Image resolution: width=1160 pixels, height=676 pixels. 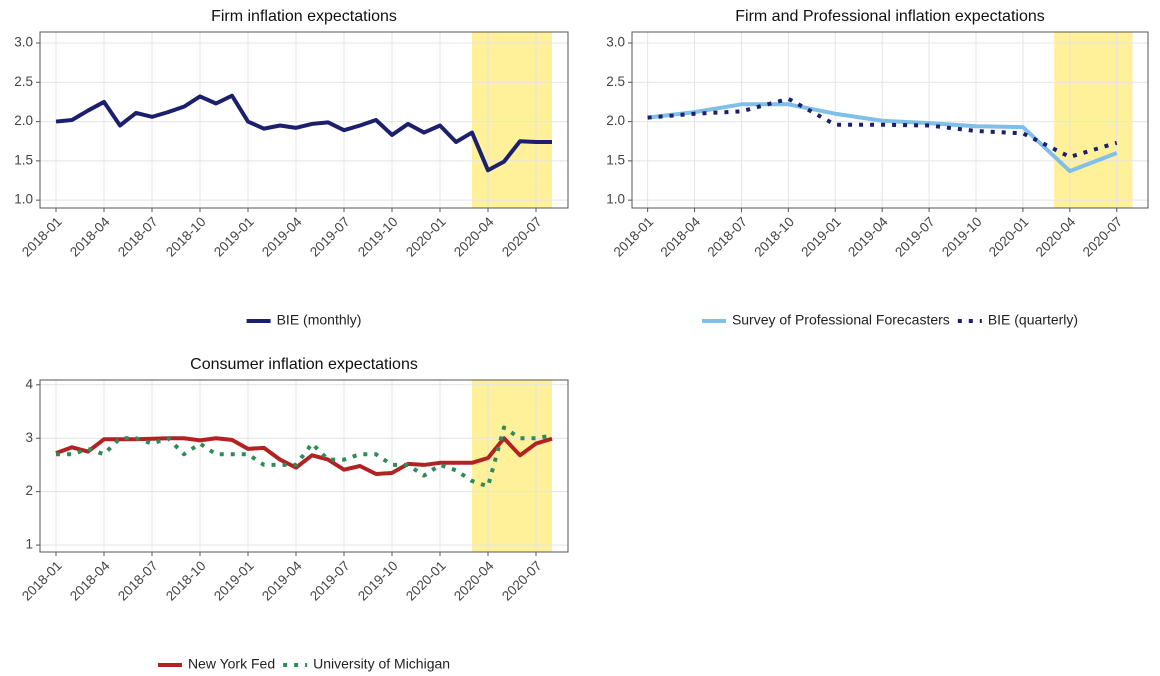 What do you see at coordinates (319, 320) in the screenshot?
I see `legend-label: BIE (monthly)` at bounding box center [319, 320].